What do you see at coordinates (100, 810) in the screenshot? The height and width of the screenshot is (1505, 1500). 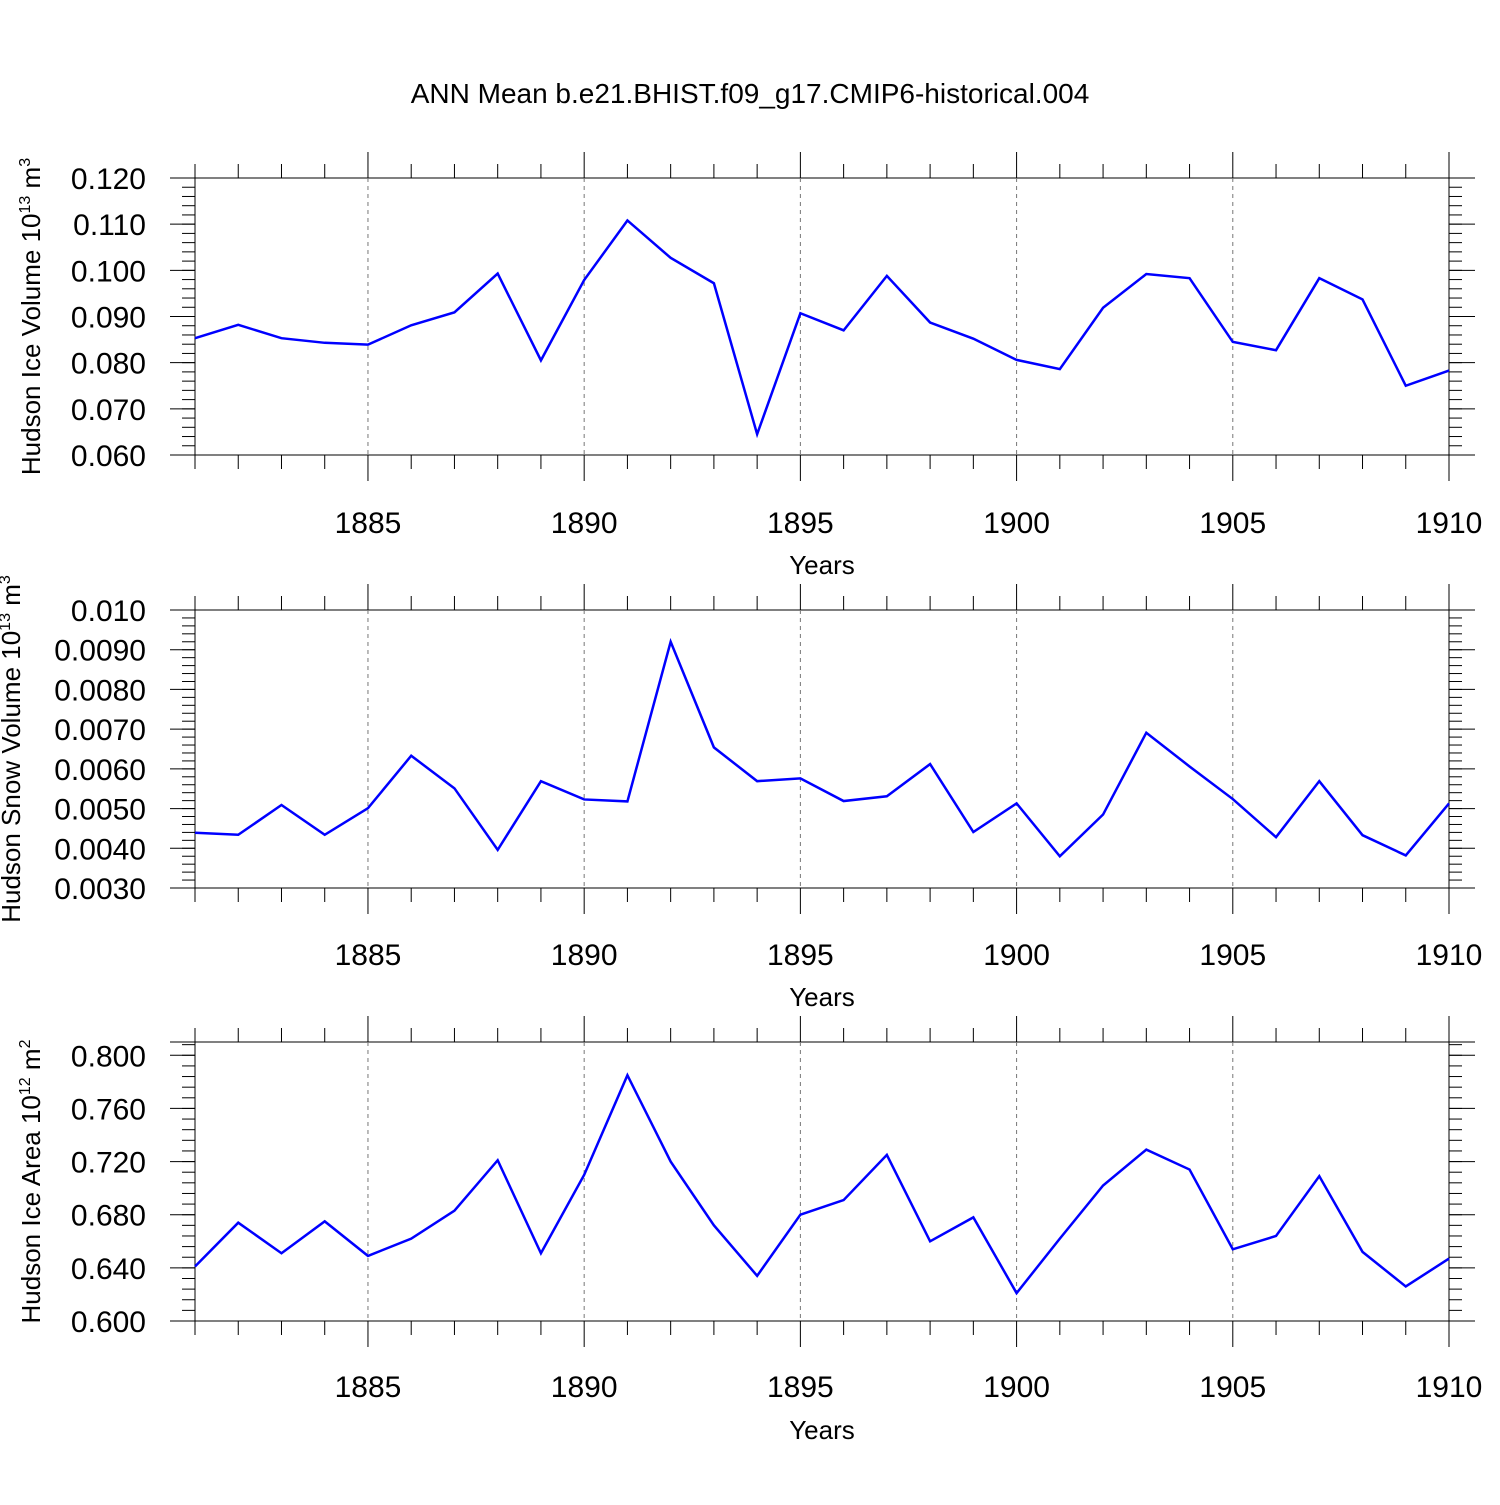 I see `y-tick-label: 0.0050` at bounding box center [100, 810].